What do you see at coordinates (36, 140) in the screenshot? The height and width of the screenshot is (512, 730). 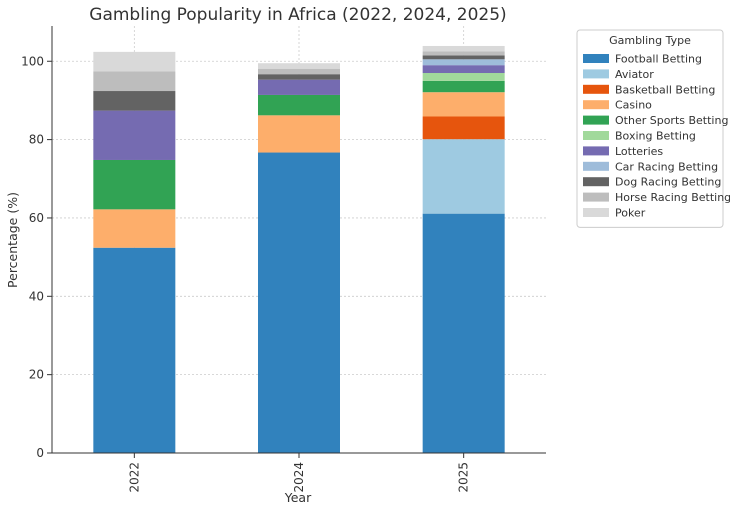 I see `y-tick-label: 80` at bounding box center [36, 140].